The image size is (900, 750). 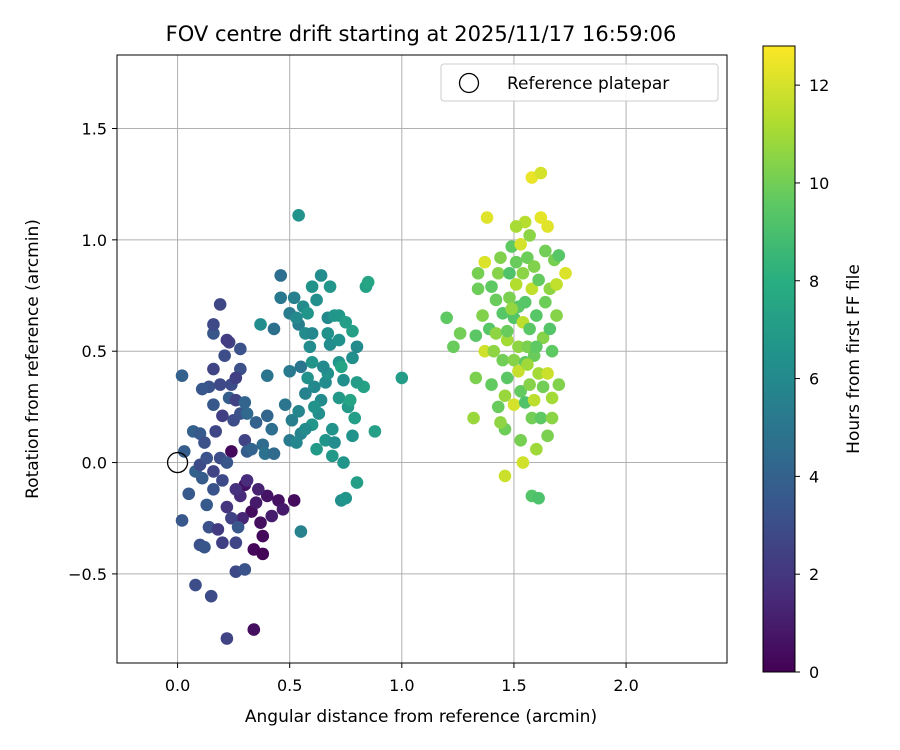 What do you see at coordinates (289, 685) in the screenshot?
I see `x-tick-label: 0.5` at bounding box center [289, 685].